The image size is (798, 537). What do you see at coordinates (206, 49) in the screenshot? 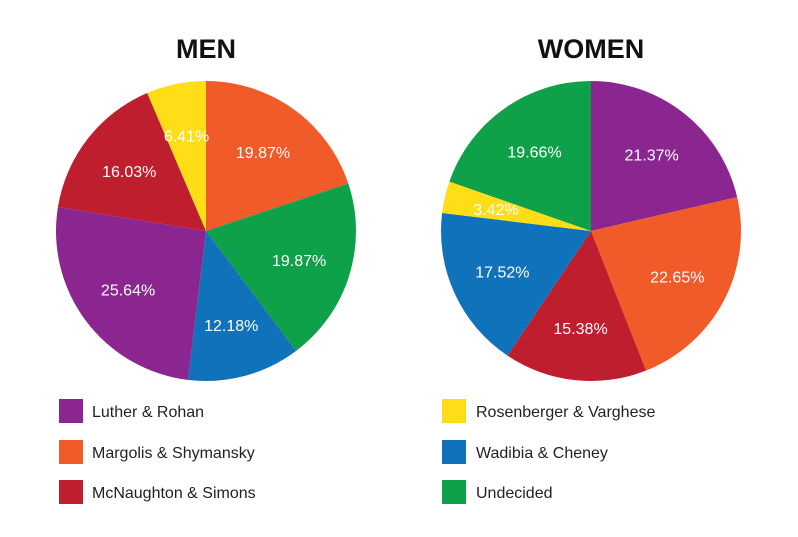
I see `chart-title-men: MEN` at bounding box center [206, 49].